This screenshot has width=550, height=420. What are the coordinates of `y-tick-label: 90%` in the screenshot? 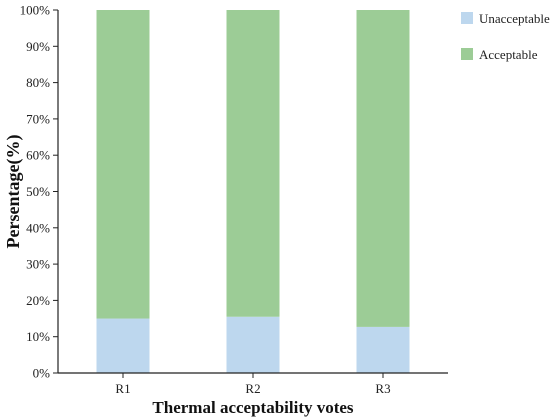 It's located at (38, 46).